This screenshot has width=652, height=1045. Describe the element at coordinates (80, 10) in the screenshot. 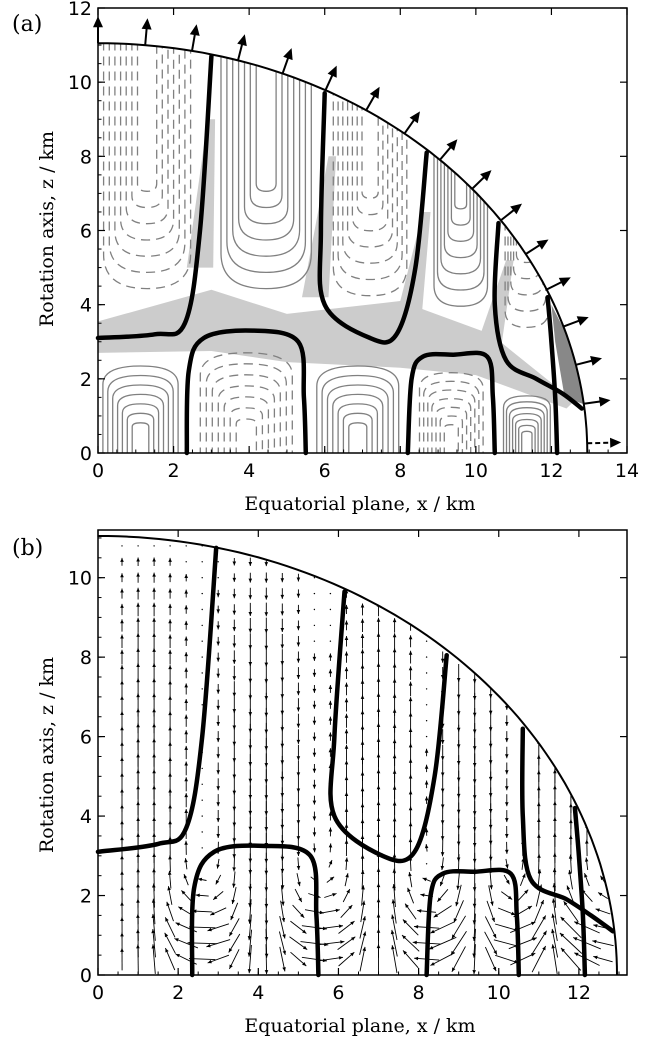

I see `y-tick-label: 12` at that location.